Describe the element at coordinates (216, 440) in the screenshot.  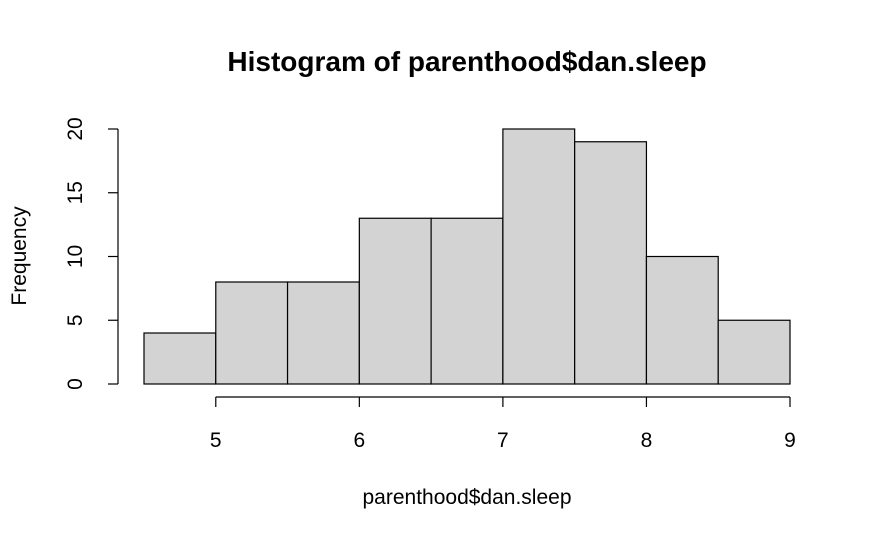
I see `x-tick-label-0: 5` at that location.